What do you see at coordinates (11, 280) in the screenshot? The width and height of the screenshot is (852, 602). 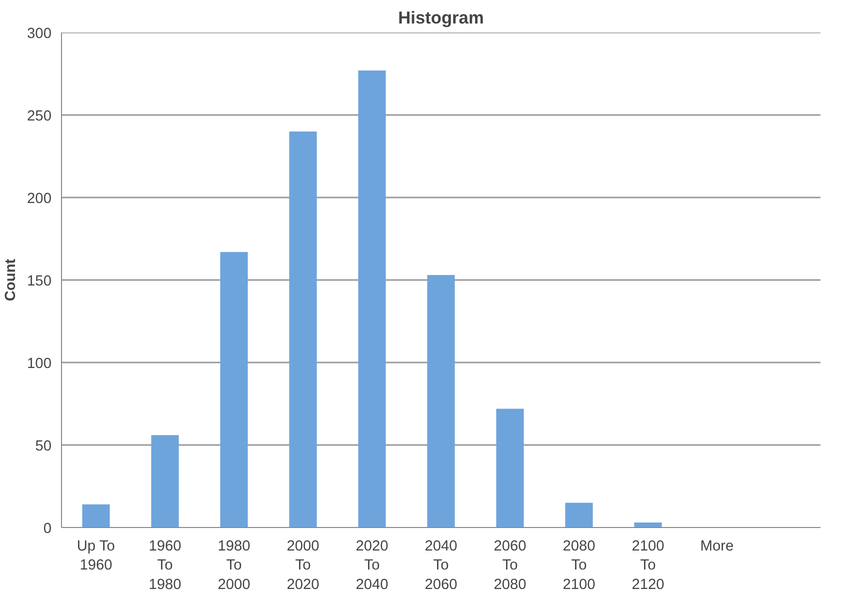 I see `y-axis-title: Count` at bounding box center [11, 280].